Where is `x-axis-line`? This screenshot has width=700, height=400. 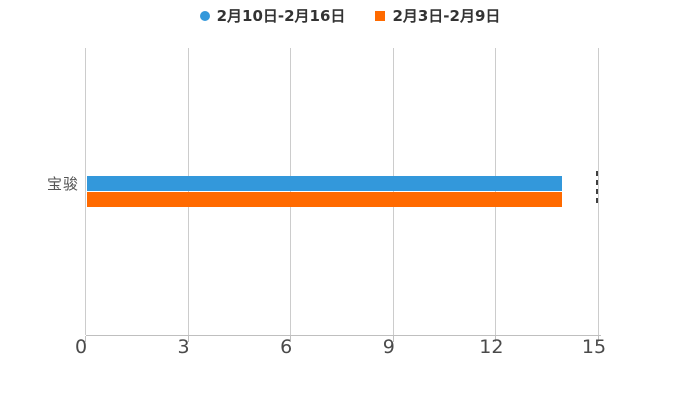 x-axis-line is located at coordinates (343, 335).